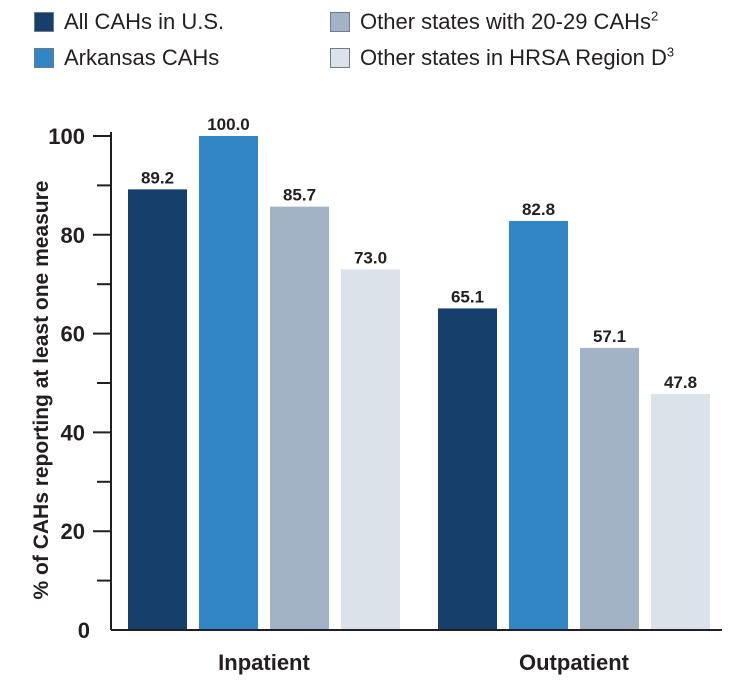  What do you see at coordinates (73, 235) in the screenshot?
I see `y-tick-label: 80` at bounding box center [73, 235].